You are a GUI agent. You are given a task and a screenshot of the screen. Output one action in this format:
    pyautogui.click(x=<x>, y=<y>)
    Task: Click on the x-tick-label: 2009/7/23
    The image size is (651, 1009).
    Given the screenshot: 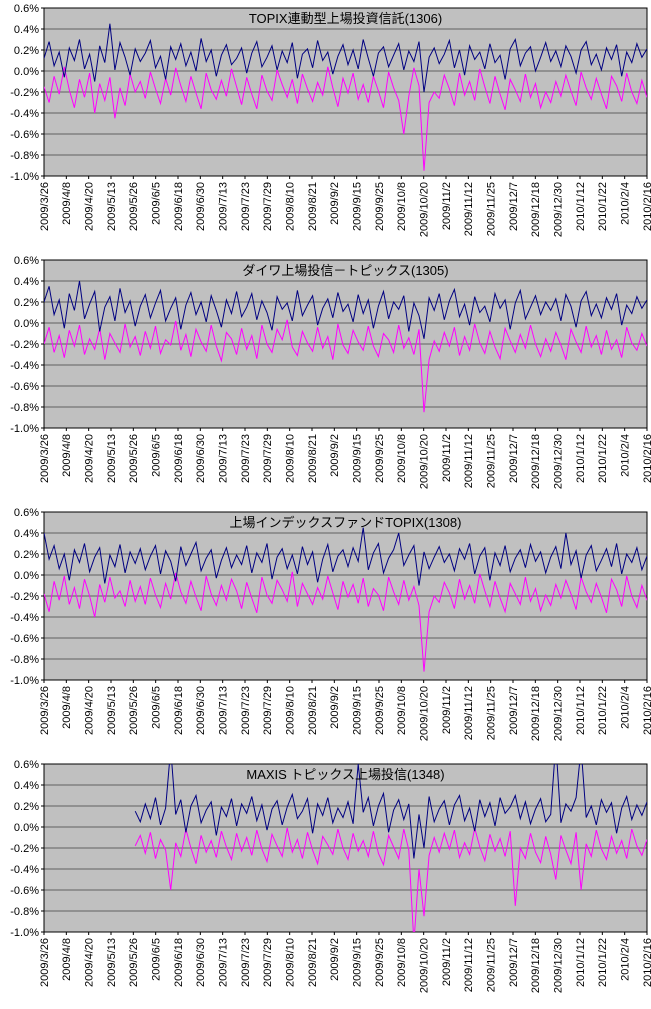 What is the action you would take?
    pyautogui.click(x=246, y=962)
    